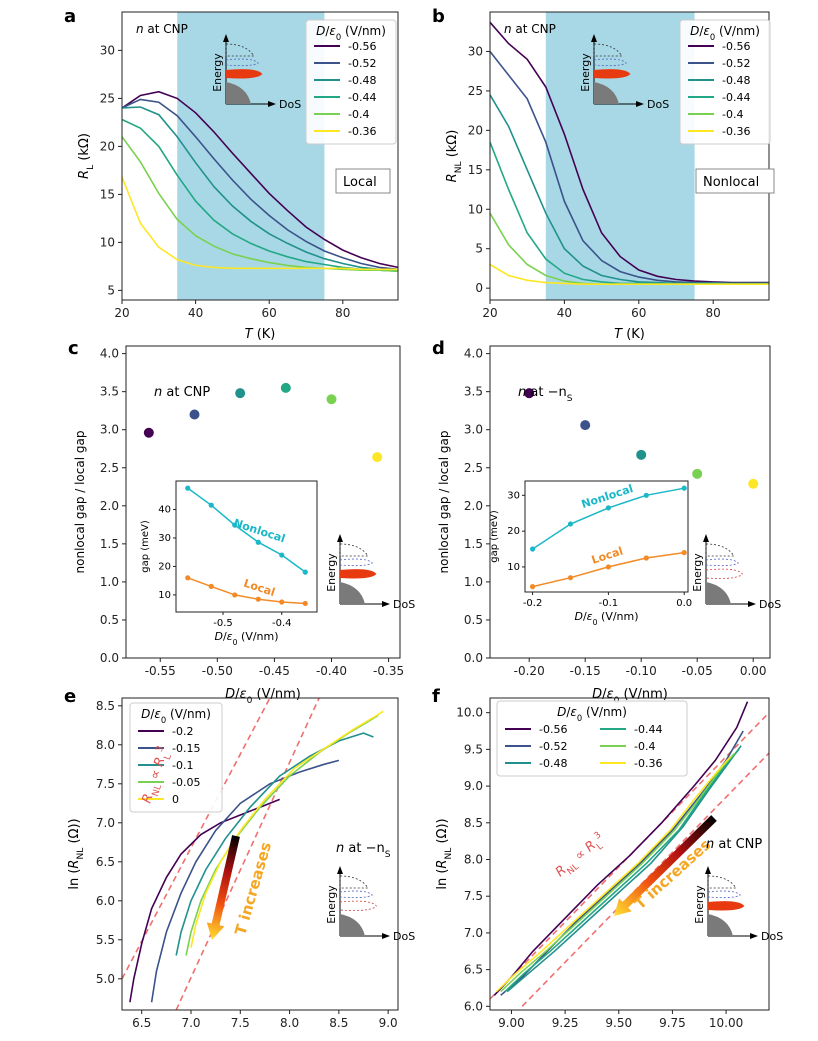 The width and height of the screenshot is (818, 1041). Describe the element at coordinates (251, 156) in the screenshot. I see `shaded-region` at that location.